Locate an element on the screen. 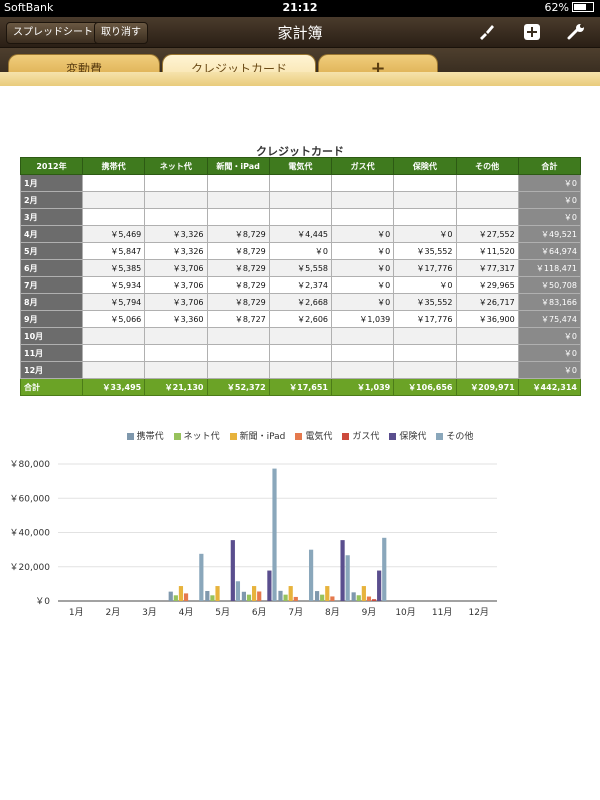 The height and width of the screenshot is (800, 600). row-total-cell: ￥50,708 is located at coordinates (549, 285).